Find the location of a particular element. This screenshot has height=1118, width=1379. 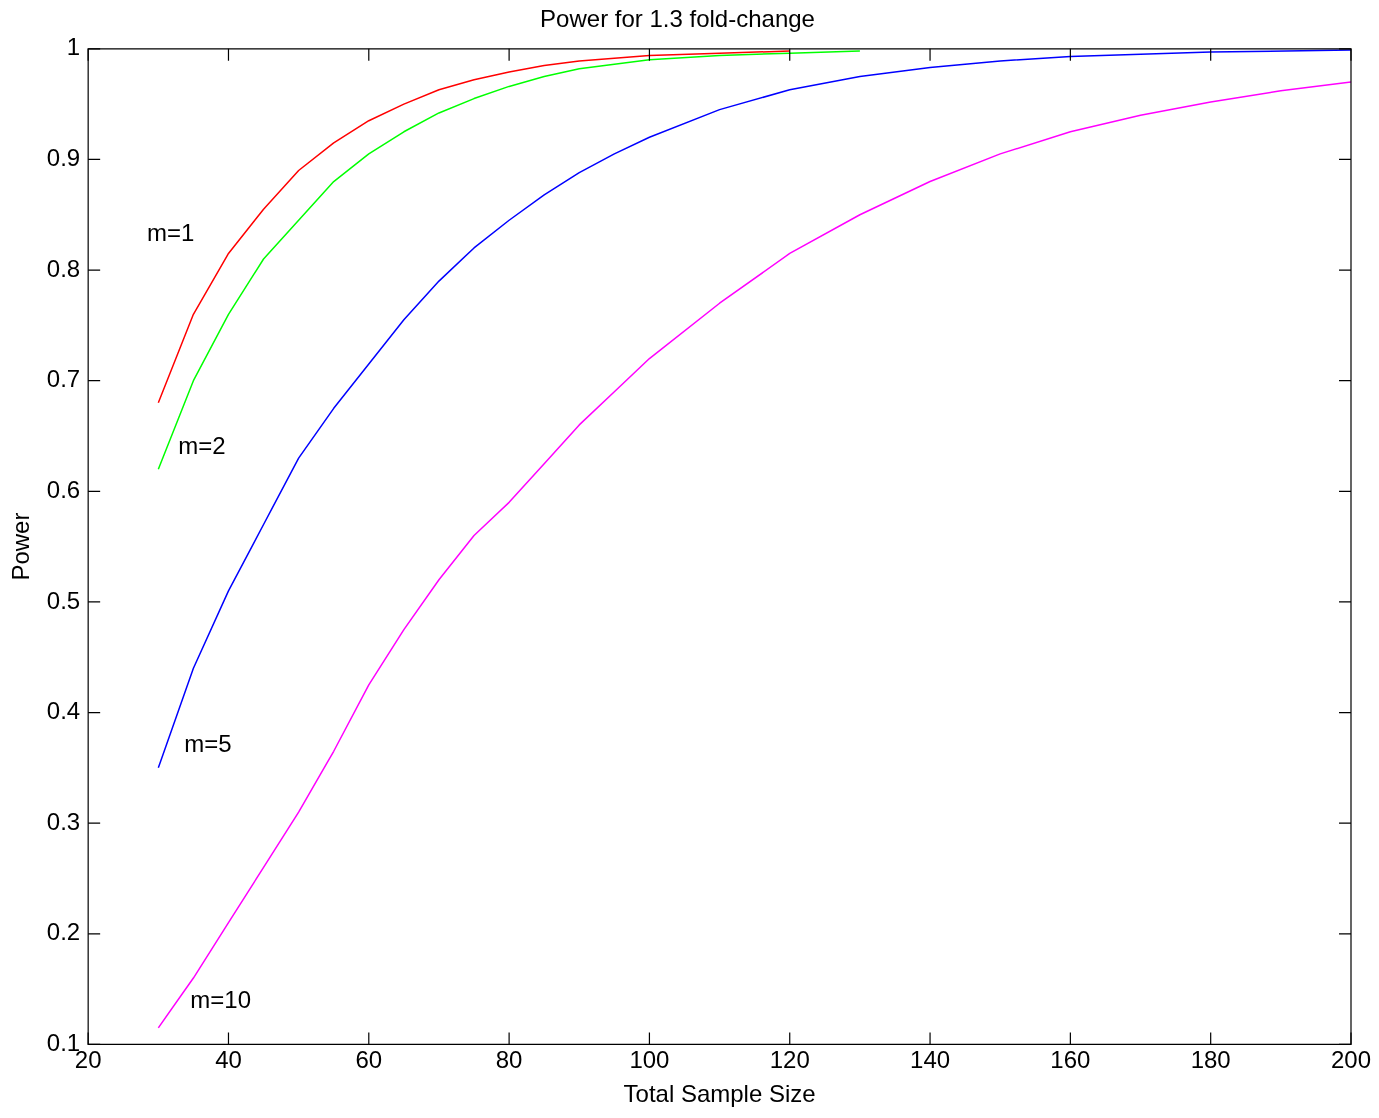

y-tick-label: 0.7 is located at coordinates (63, 379).